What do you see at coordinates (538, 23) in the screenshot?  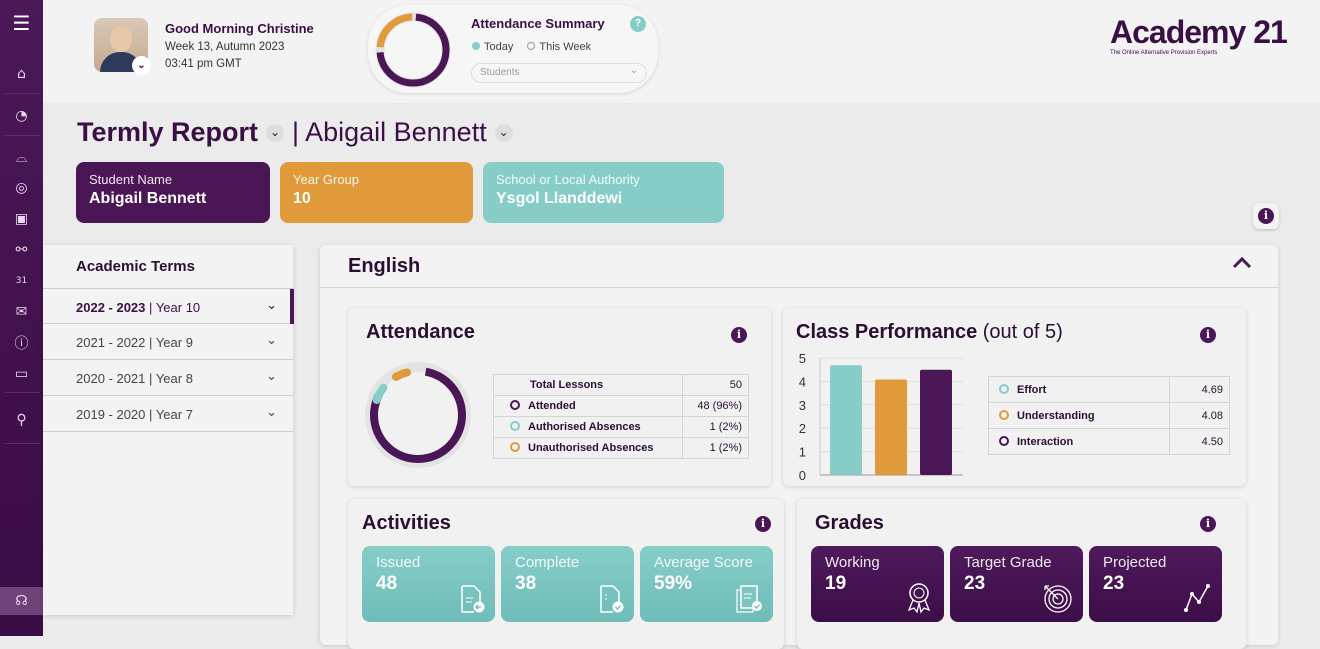 I see `attendance-summary-title: Attendance Summary` at bounding box center [538, 23].